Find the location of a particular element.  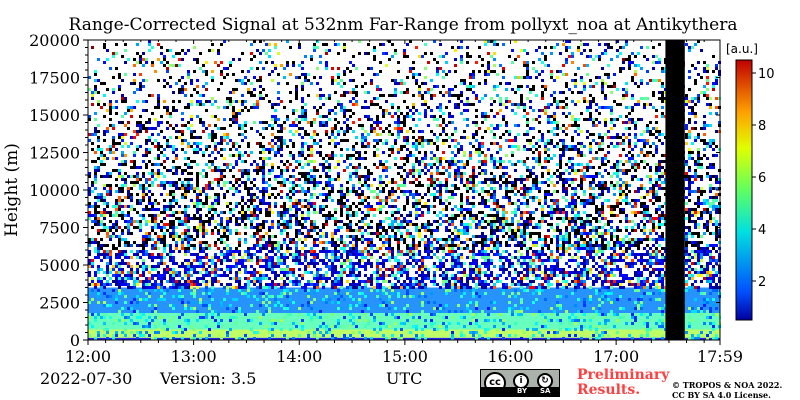

copyright-line-2: CC BY SA 4.0 License. is located at coordinates (721, 395).